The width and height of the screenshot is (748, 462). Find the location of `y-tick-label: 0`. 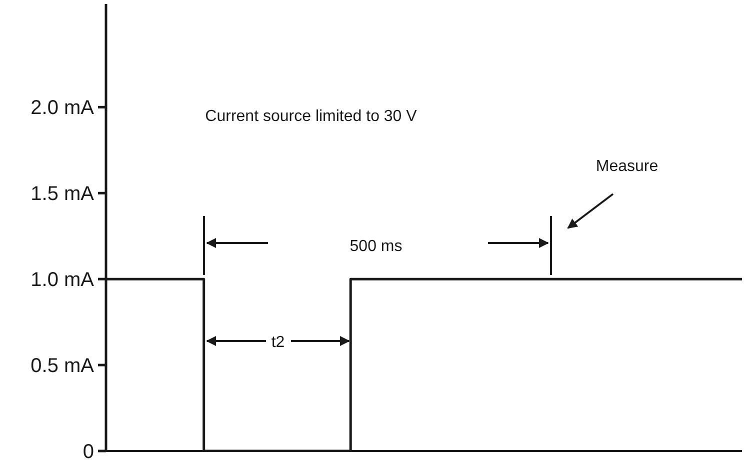

y-tick-label: 0 is located at coordinates (88, 451).